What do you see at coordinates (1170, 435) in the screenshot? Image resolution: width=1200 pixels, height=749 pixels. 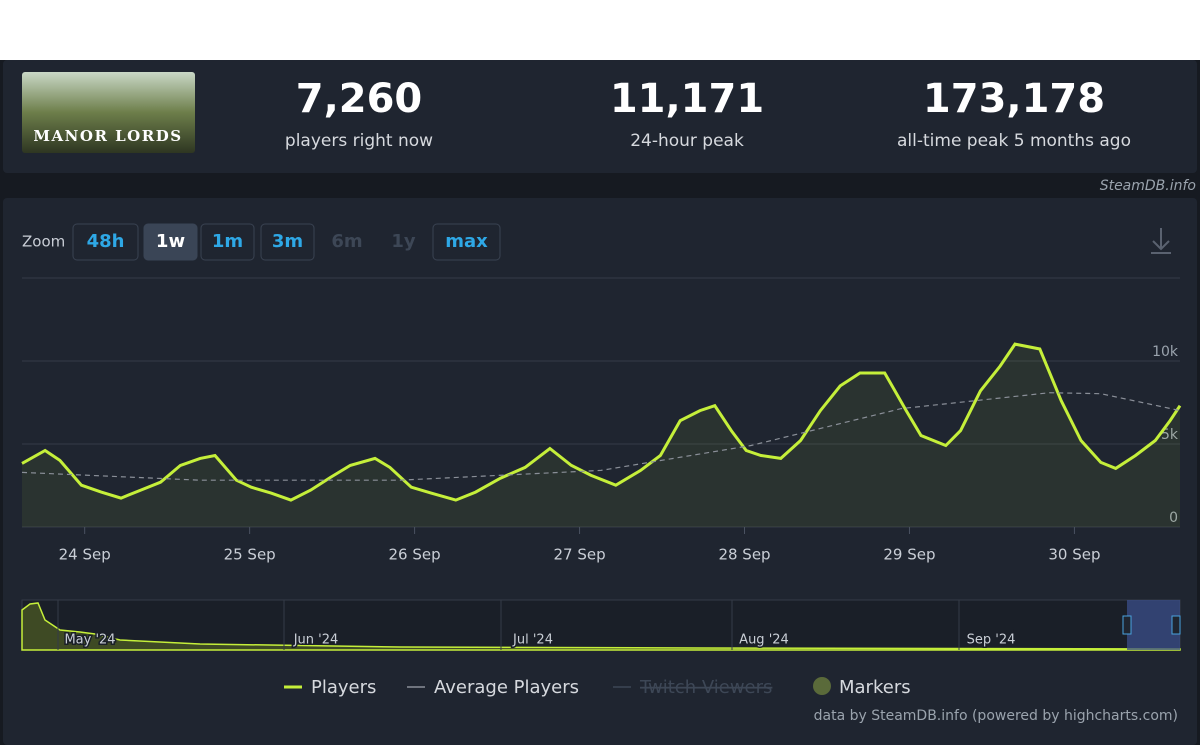 I see `y-tick-label: 5k` at bounding box center [1170, 435].